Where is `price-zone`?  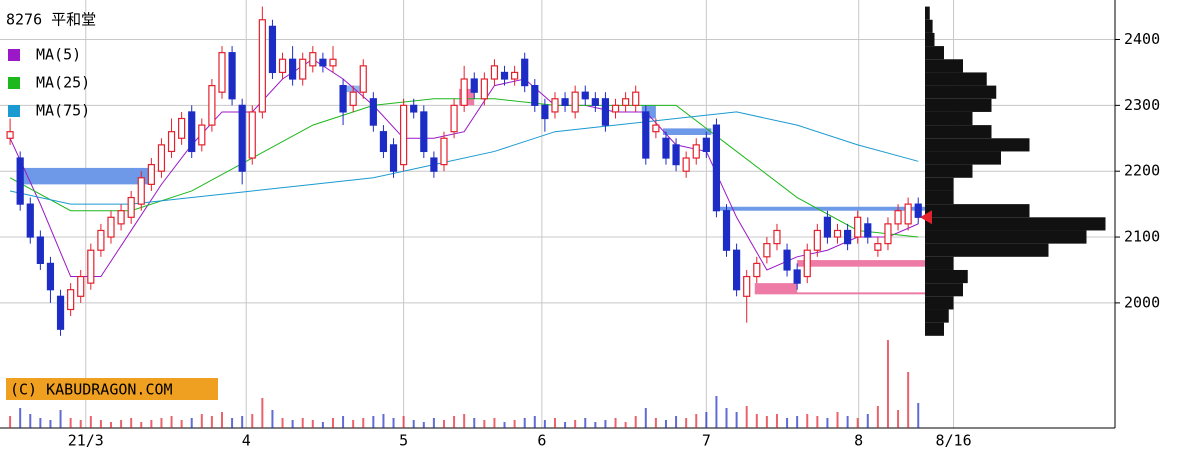 price-zone is located at coordinates (687, 131).